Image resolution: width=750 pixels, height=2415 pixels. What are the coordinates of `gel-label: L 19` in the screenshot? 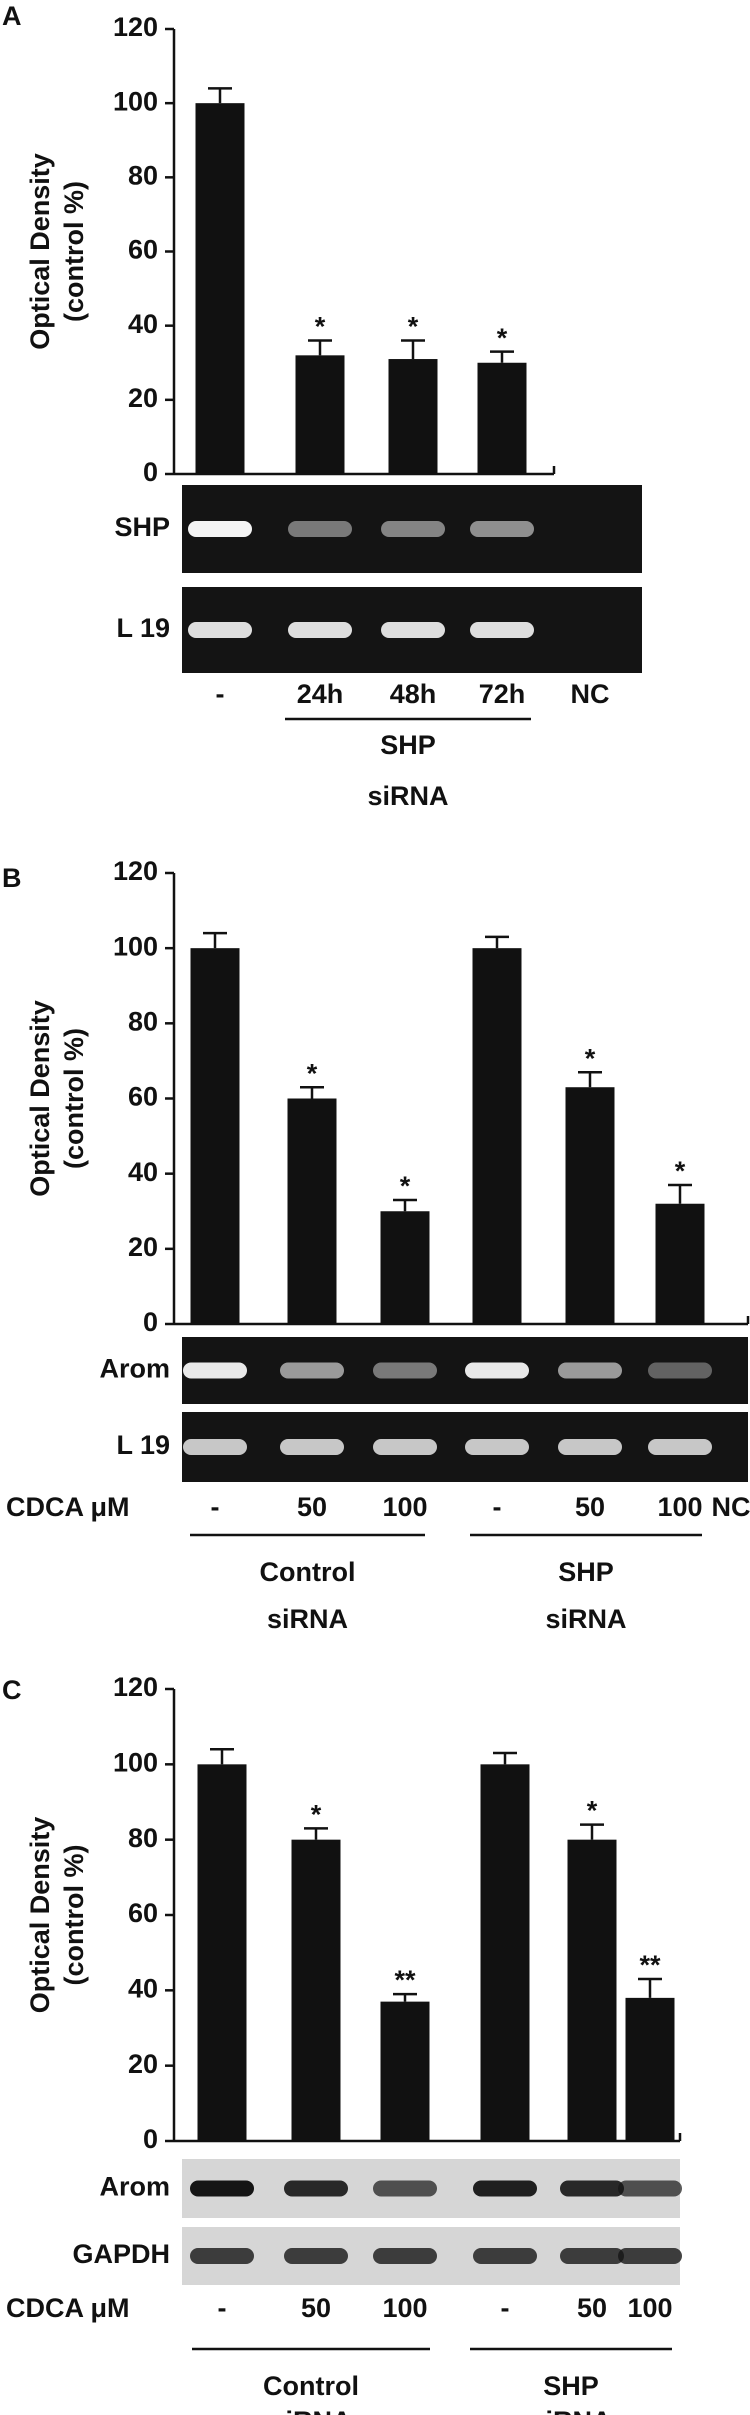 It's located at (143, 1445).